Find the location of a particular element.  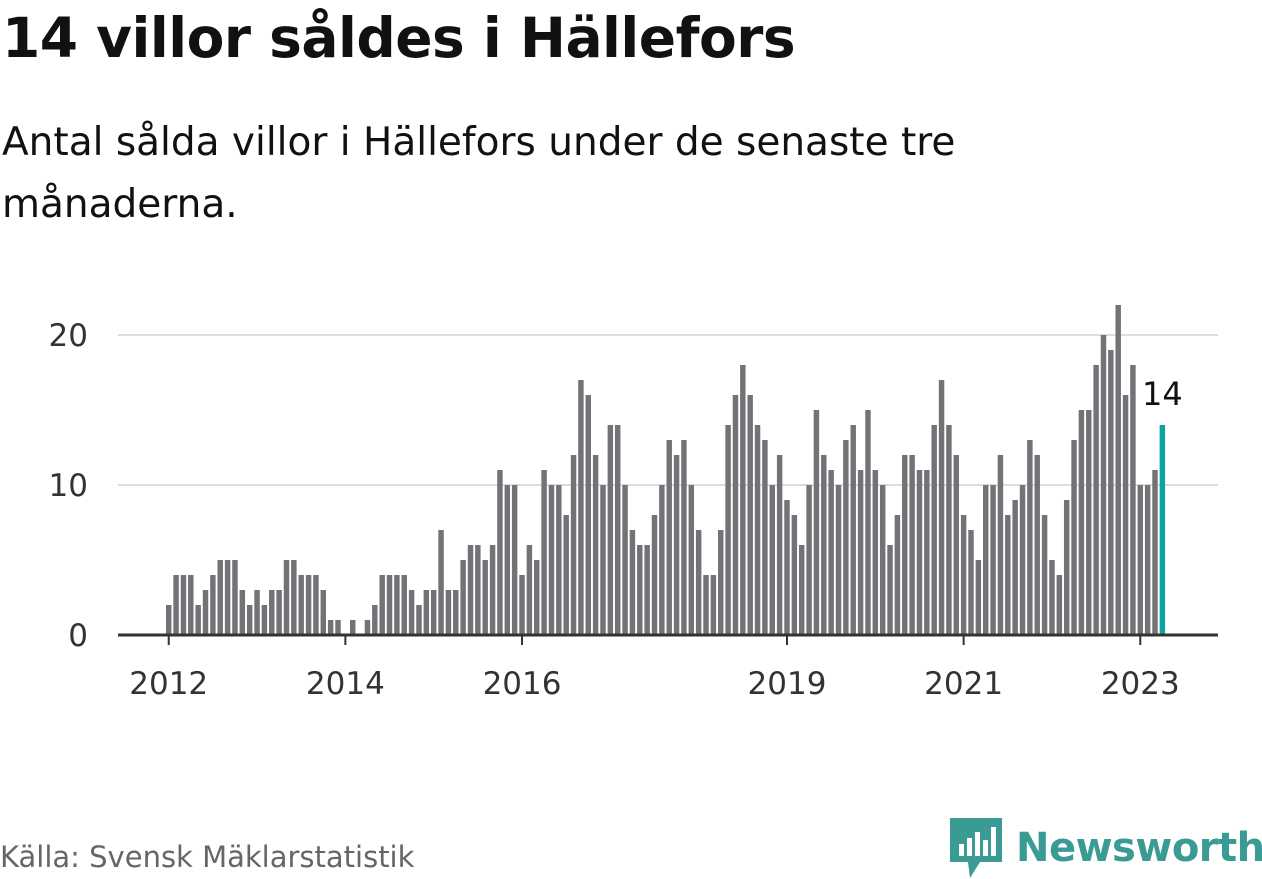

brand-name: Newsworthy is located at coordinates (1139, 848).